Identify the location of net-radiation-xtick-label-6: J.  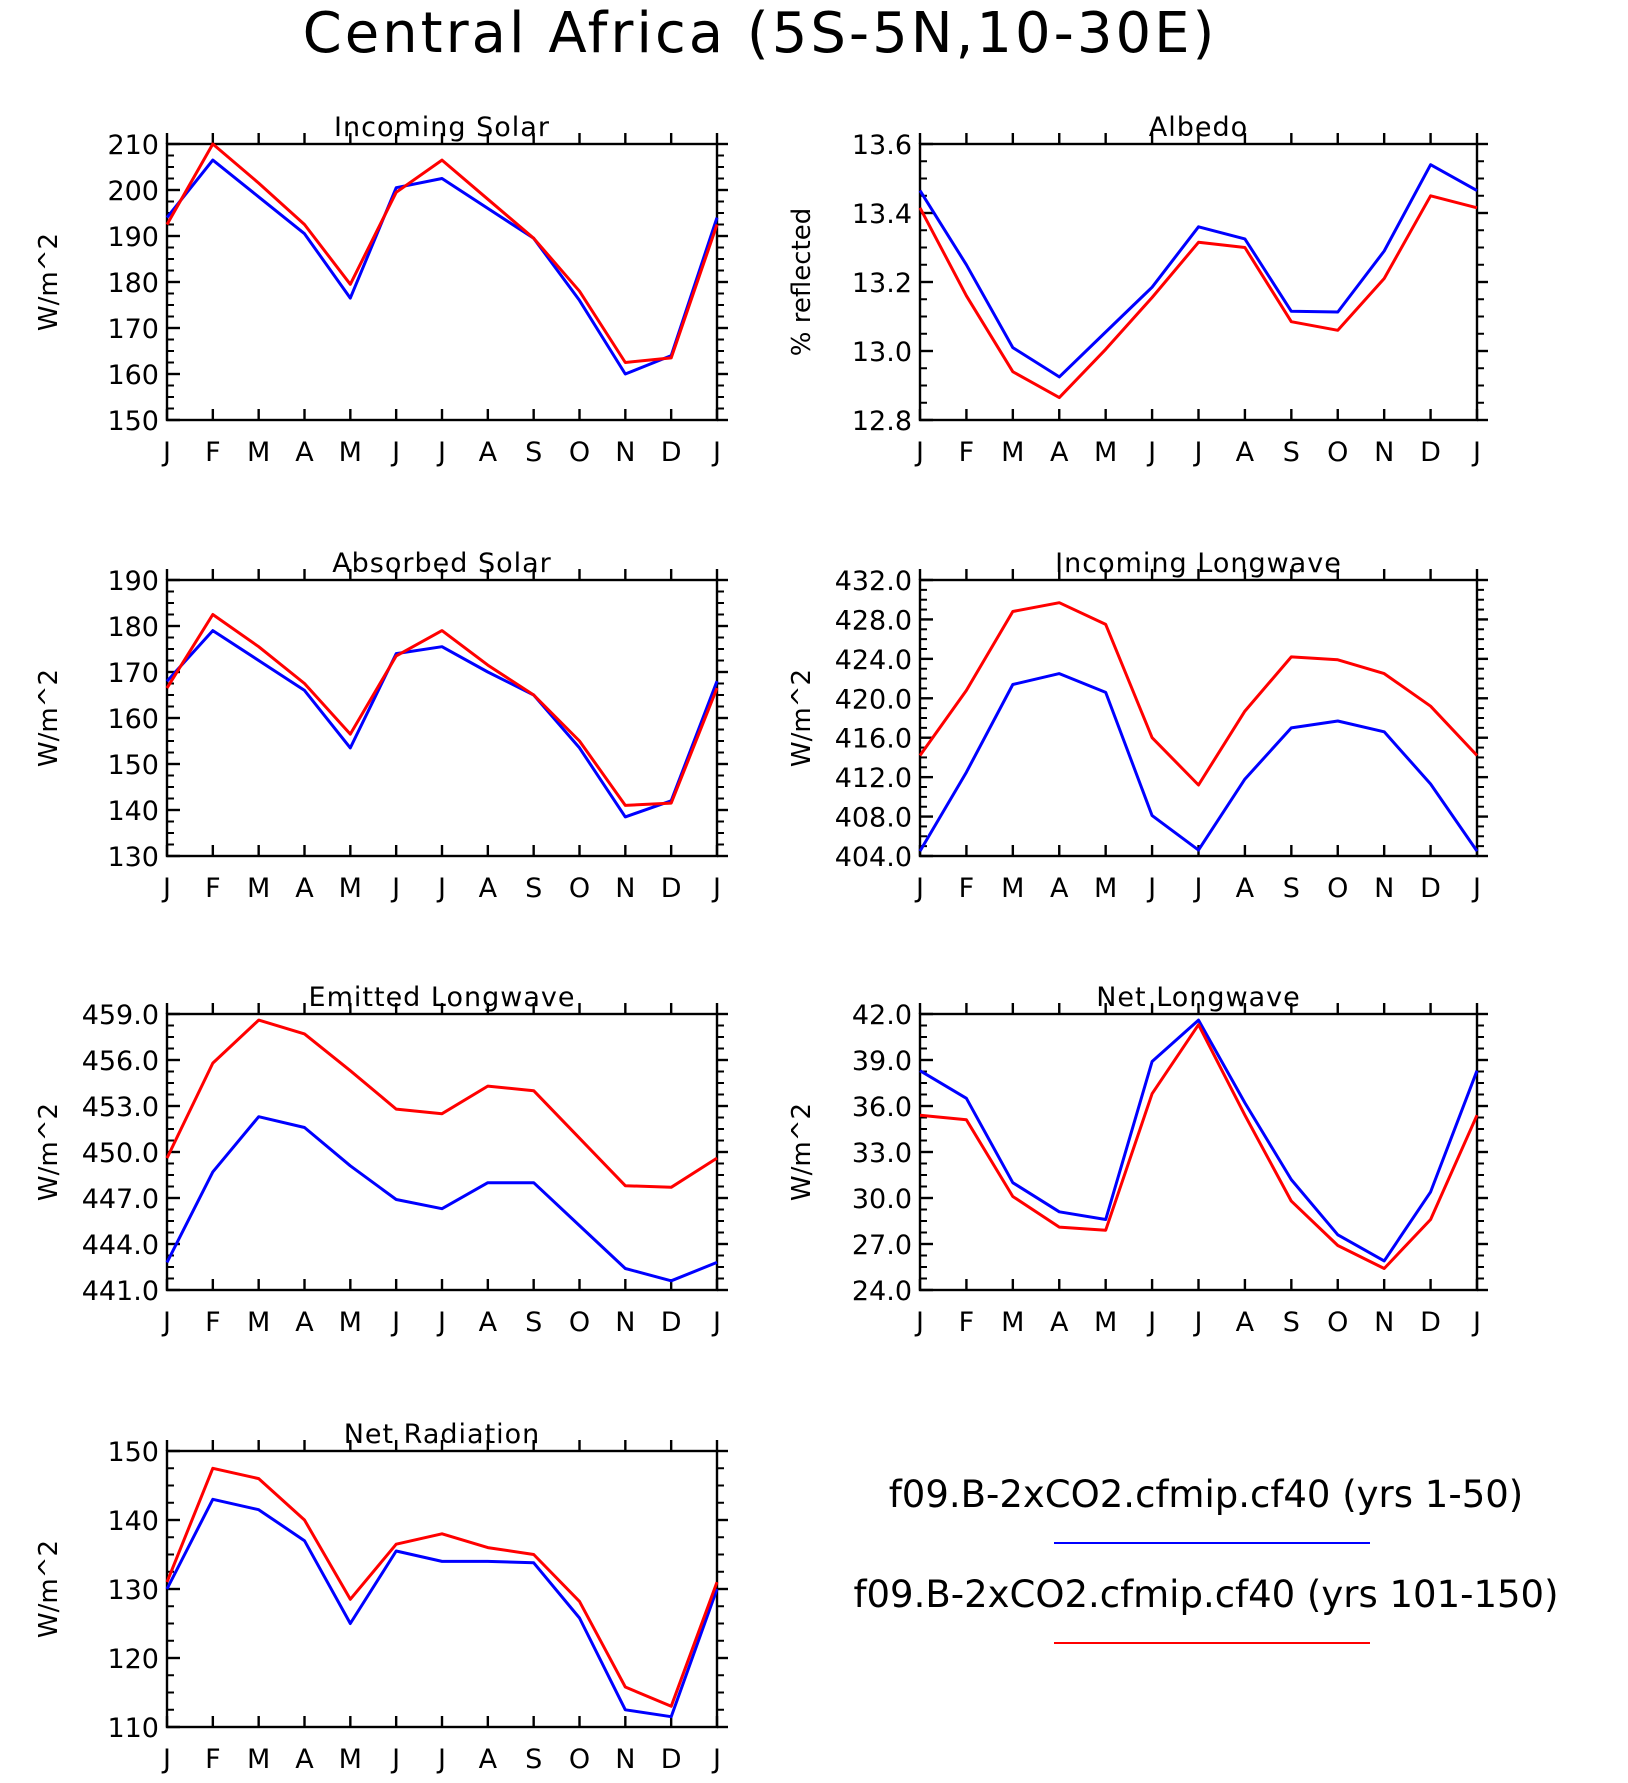
(441, 1759).